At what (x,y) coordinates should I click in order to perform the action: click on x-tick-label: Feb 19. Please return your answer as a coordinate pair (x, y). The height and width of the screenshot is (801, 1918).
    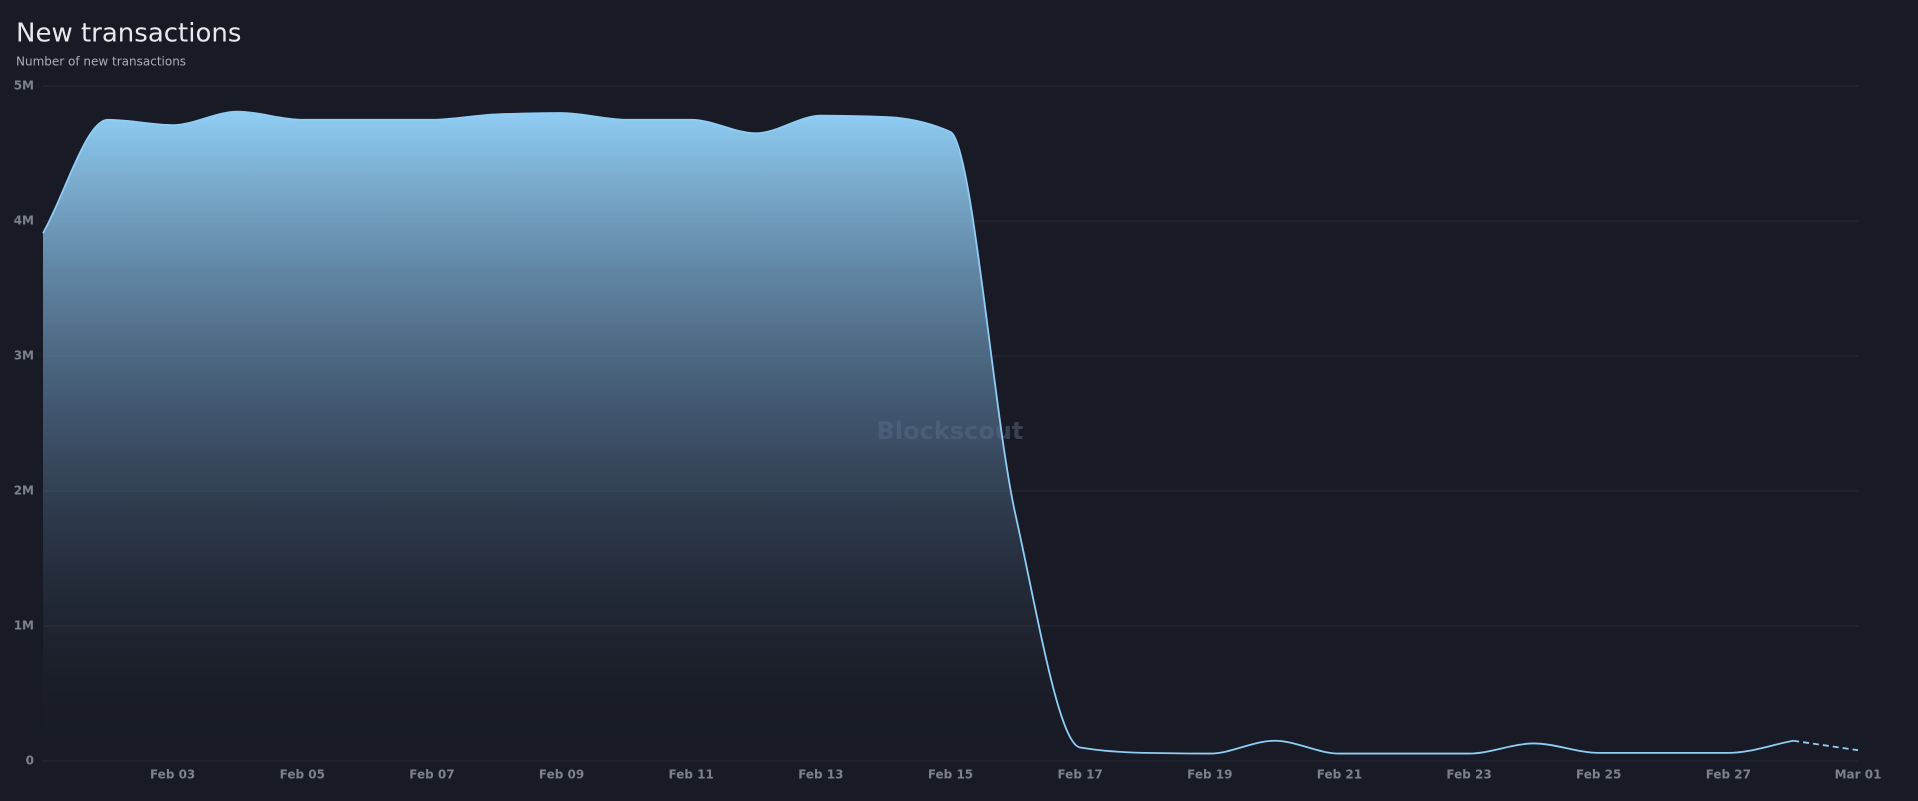
    Looking at the image, I should click on (1209, 775).